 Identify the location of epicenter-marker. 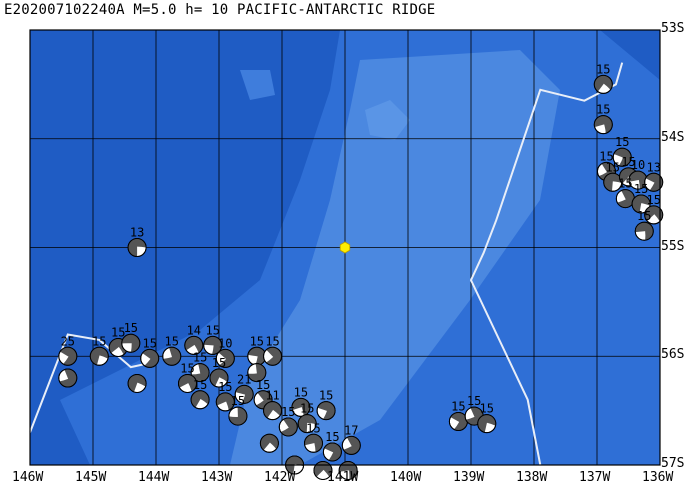
(345, 247).